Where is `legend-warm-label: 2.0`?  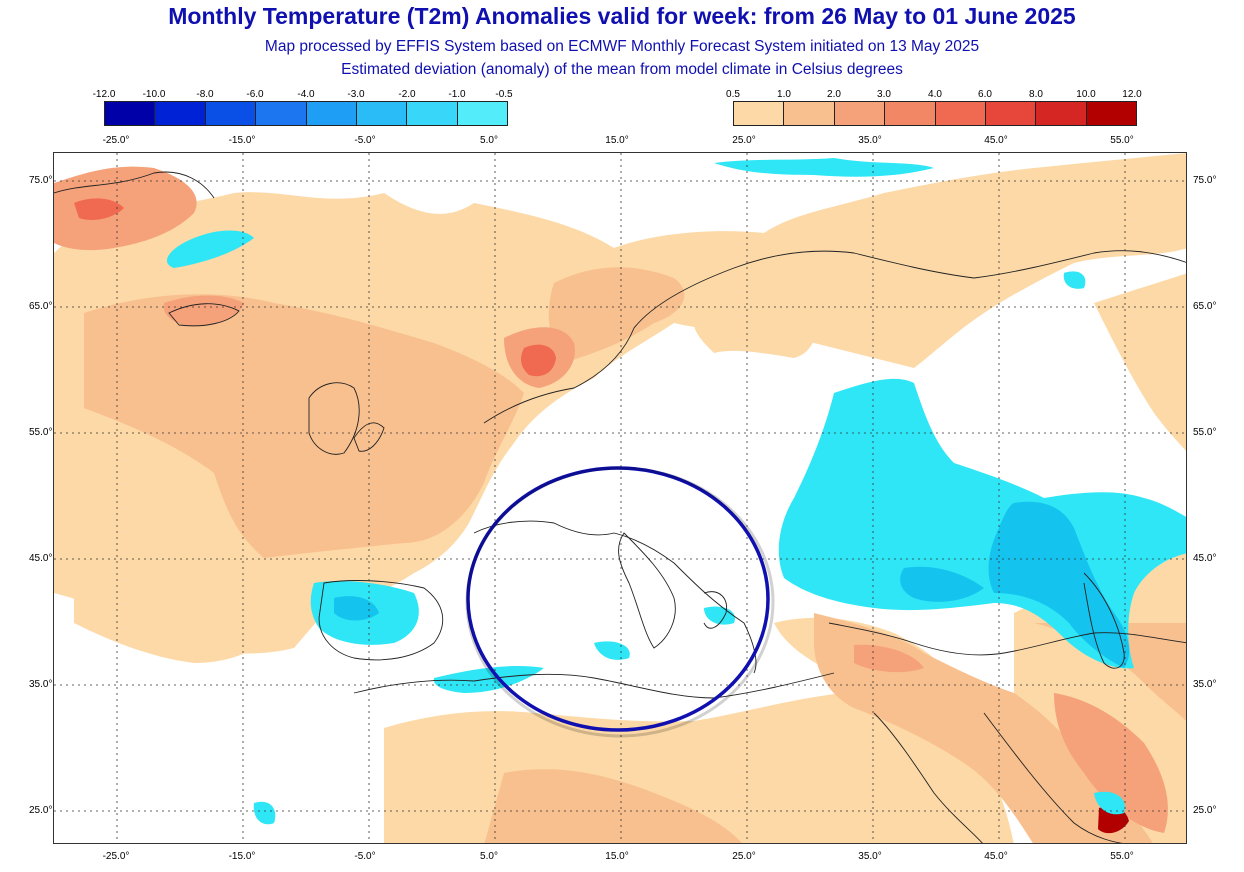 legend-warm-label: 2.0 is located at coordinates (834, 94).